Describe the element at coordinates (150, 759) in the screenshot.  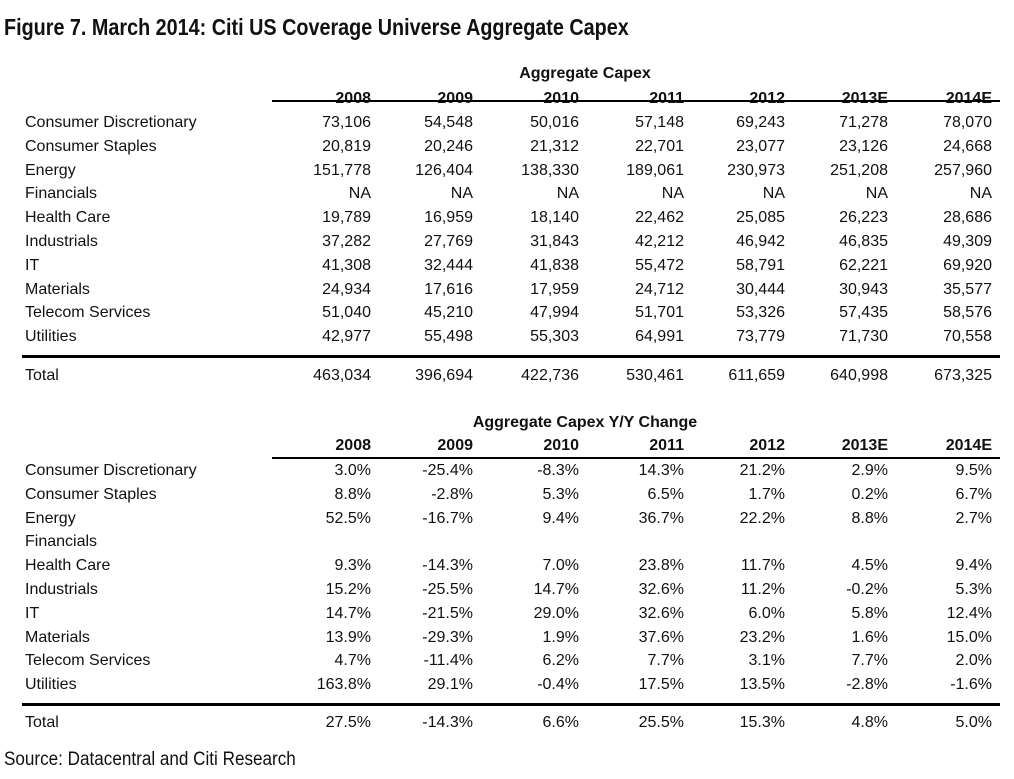
I see `source-note: Source: Datacentral and Citi Research` at that location.